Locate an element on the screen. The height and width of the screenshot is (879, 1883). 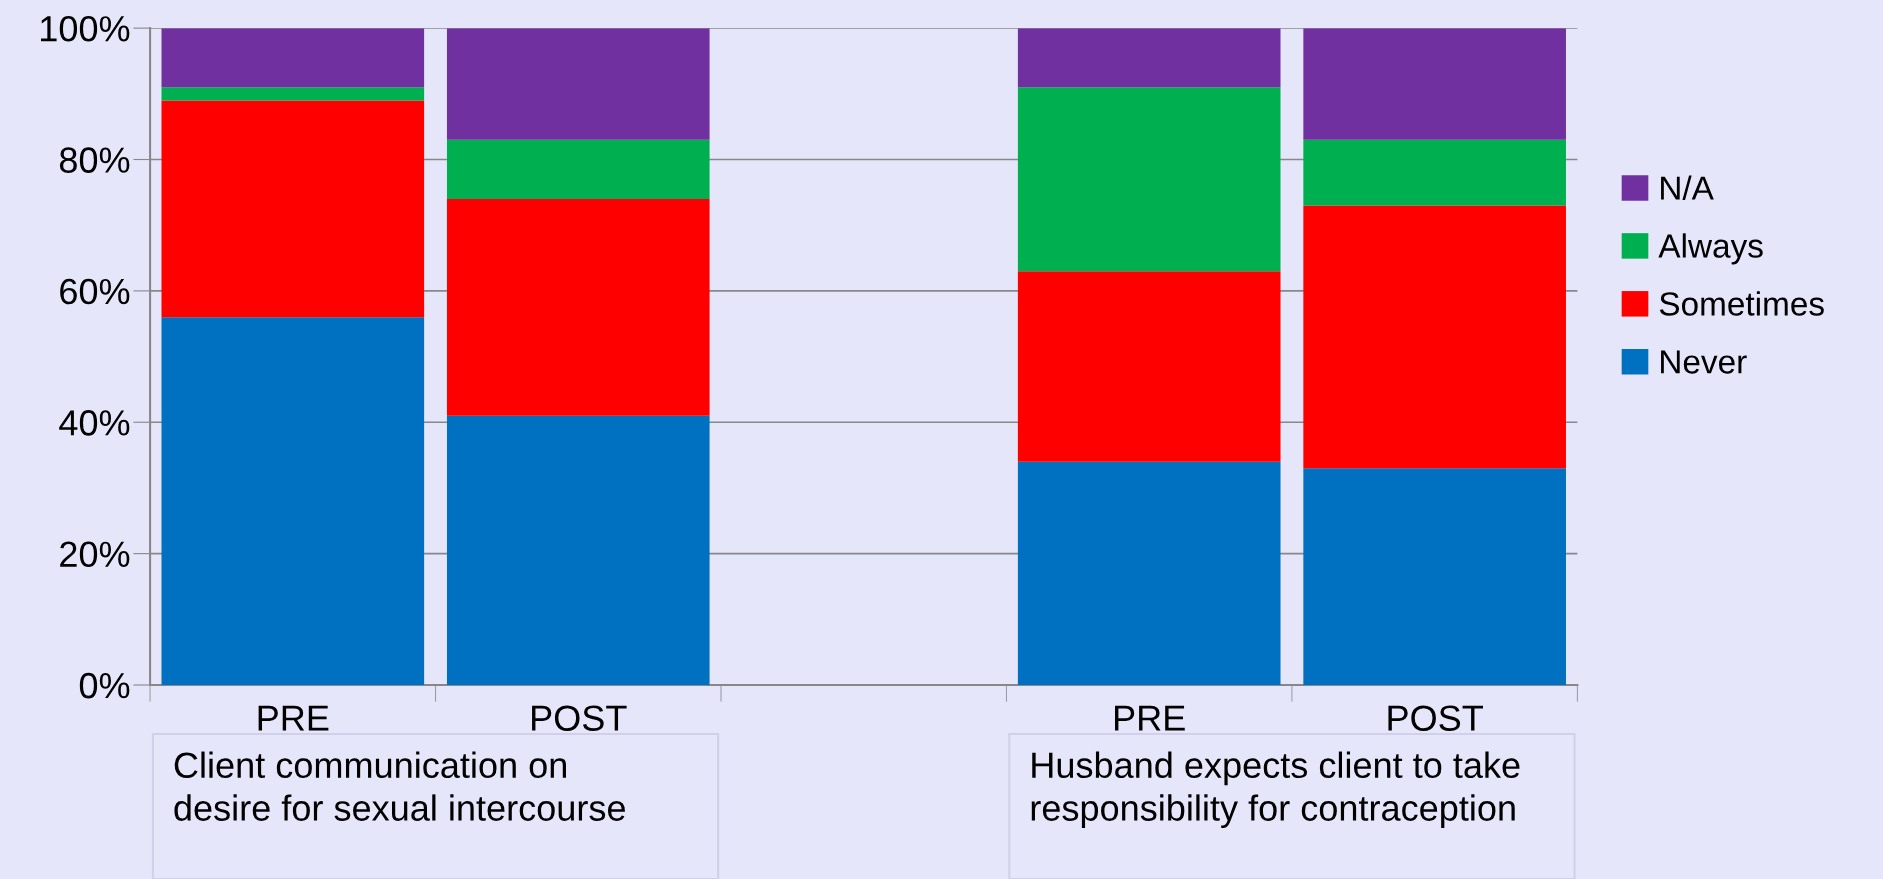
y-tick-label: 60% is located at coordinates (95, 291).